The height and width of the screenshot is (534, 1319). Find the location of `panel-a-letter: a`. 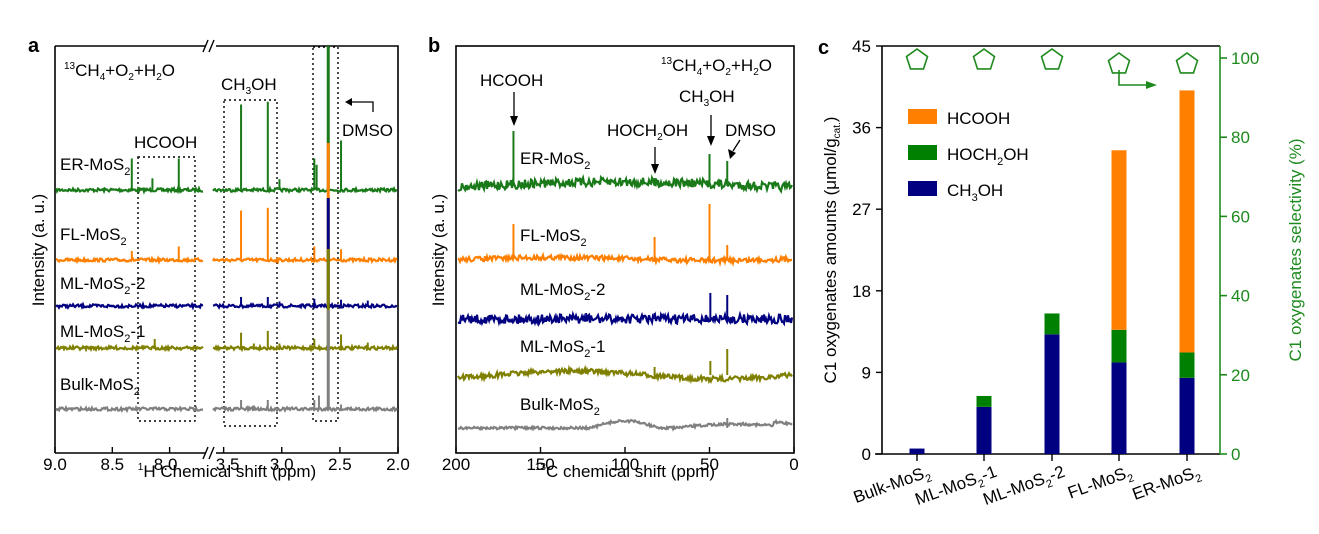

panel-a-letter: a is located at coordinates (34, 46).